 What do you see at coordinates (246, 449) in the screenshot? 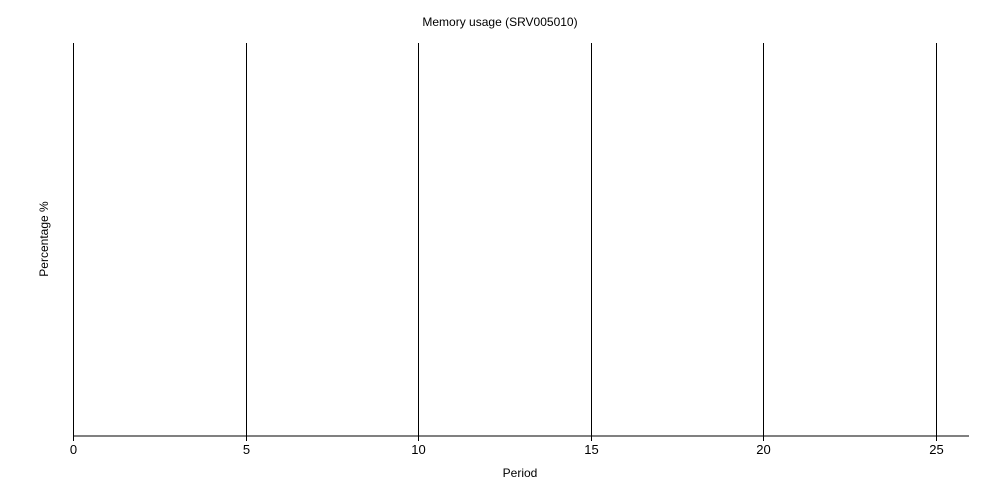
I see `tick-label-x-5: 5` at bounding box center [246, 449].